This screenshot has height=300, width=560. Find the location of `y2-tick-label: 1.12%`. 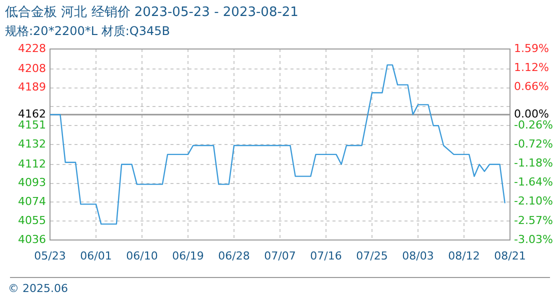

y2-tick-label: 1.12% is located at coordinates (531, 67).